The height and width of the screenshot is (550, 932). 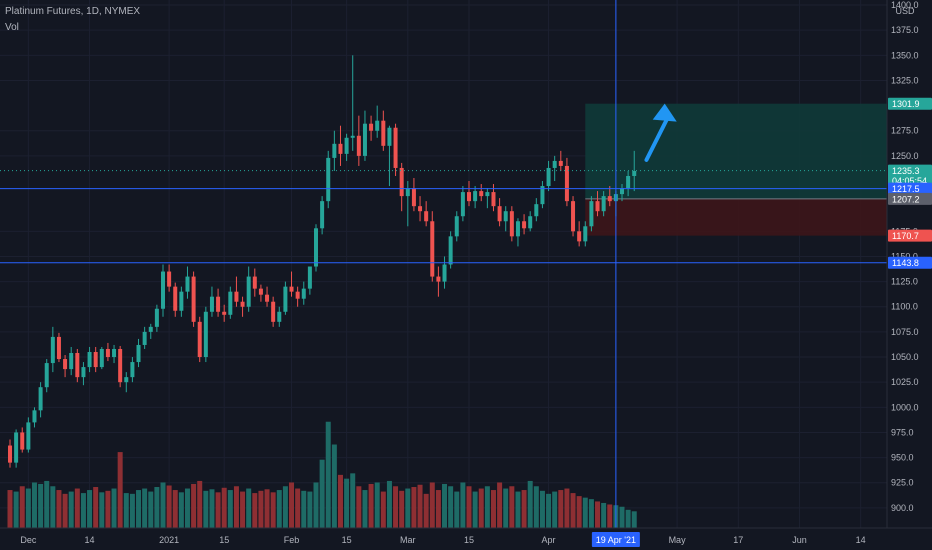 I want to click on arrow-drawing, so click(x=660, y=132).